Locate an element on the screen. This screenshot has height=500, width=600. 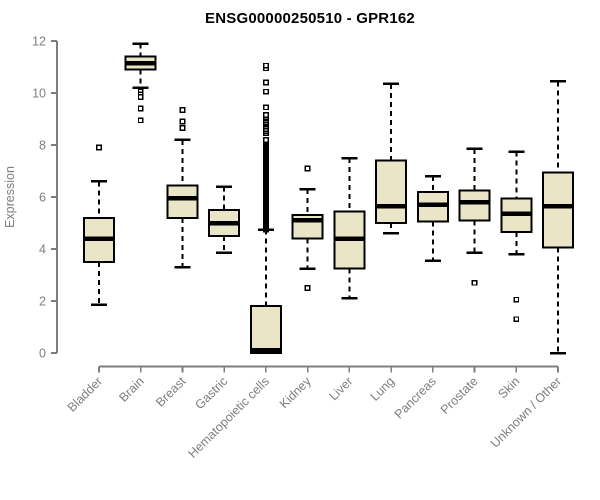
y-tick-label: 6 is located at coordinates (42, 198).